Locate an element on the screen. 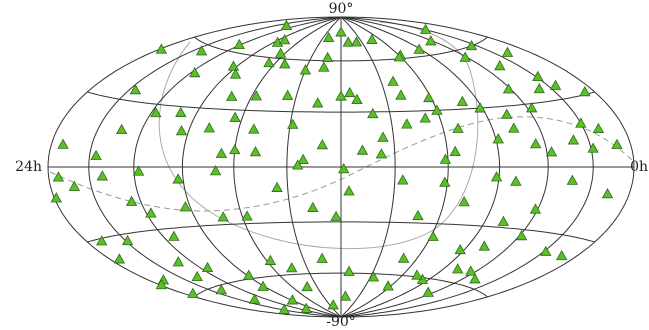 The width and height of the screenshot is (649, 330). y-tick-label: -90° is located at coordinates (341, 322).